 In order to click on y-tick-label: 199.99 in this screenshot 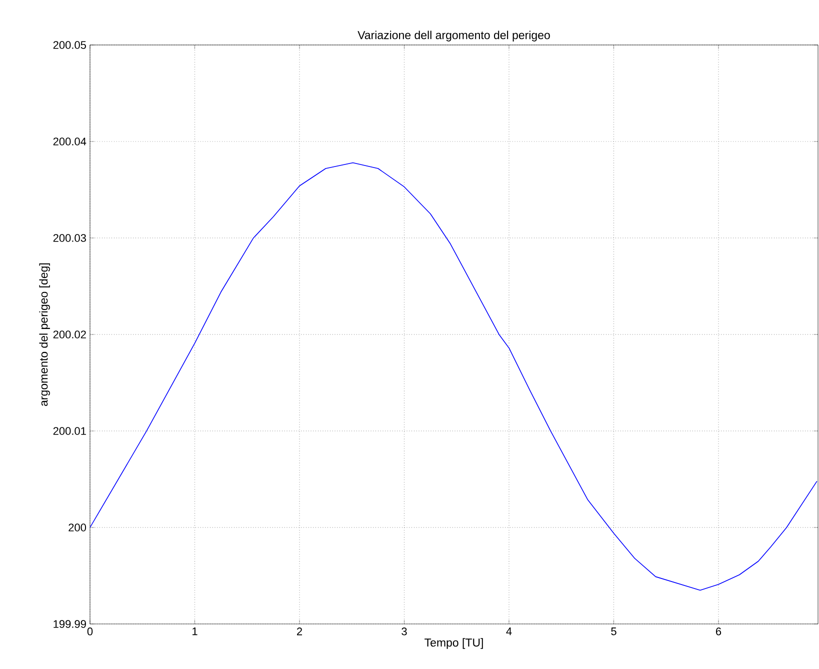, I will do `click(70, 624)`.